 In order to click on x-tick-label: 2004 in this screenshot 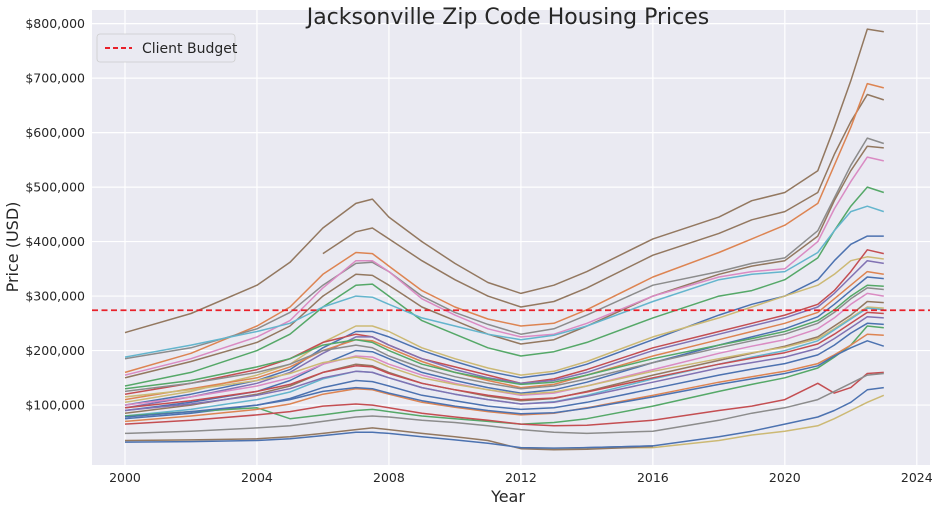, I will do `click(257, 477)`.